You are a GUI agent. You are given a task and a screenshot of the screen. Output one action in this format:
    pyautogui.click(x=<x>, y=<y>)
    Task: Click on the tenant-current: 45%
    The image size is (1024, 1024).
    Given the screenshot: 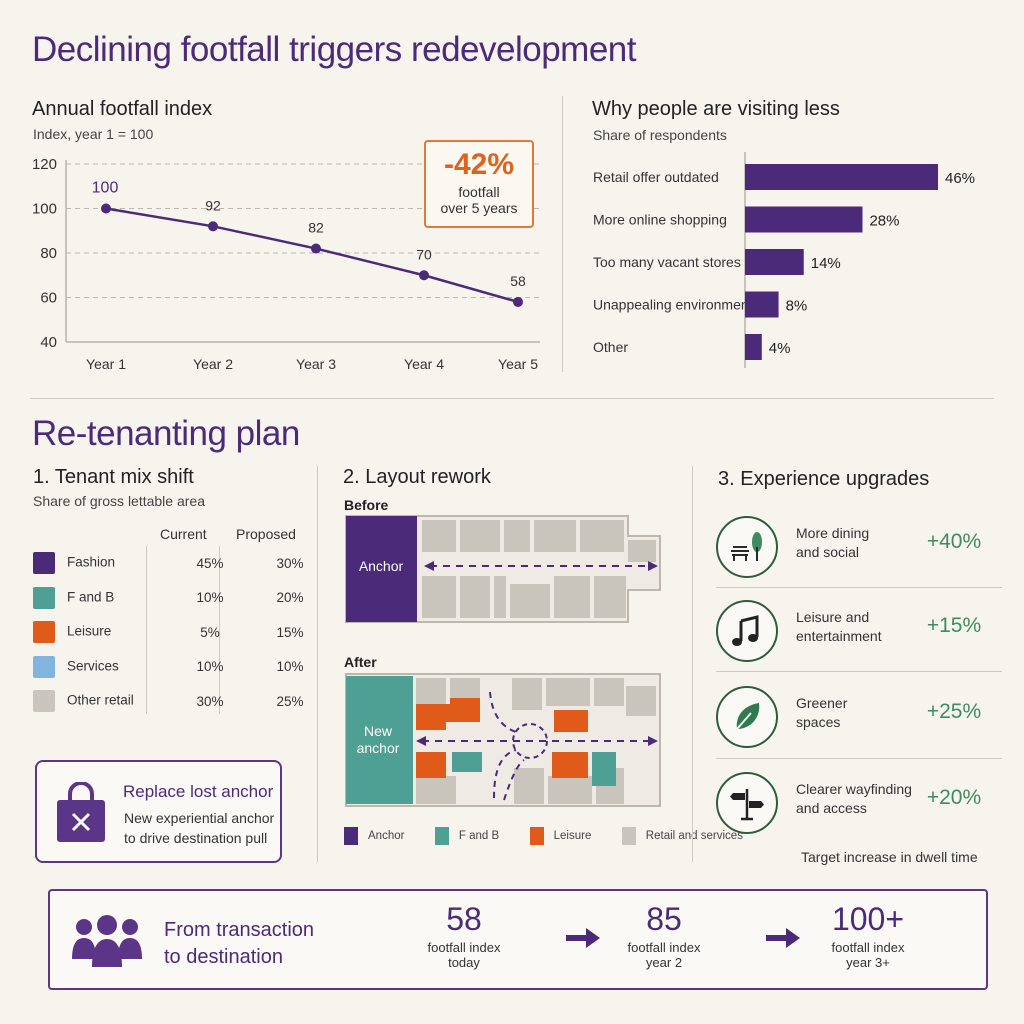 What is the action you would take?
    pyautogui.click(x=210, y=563)
    